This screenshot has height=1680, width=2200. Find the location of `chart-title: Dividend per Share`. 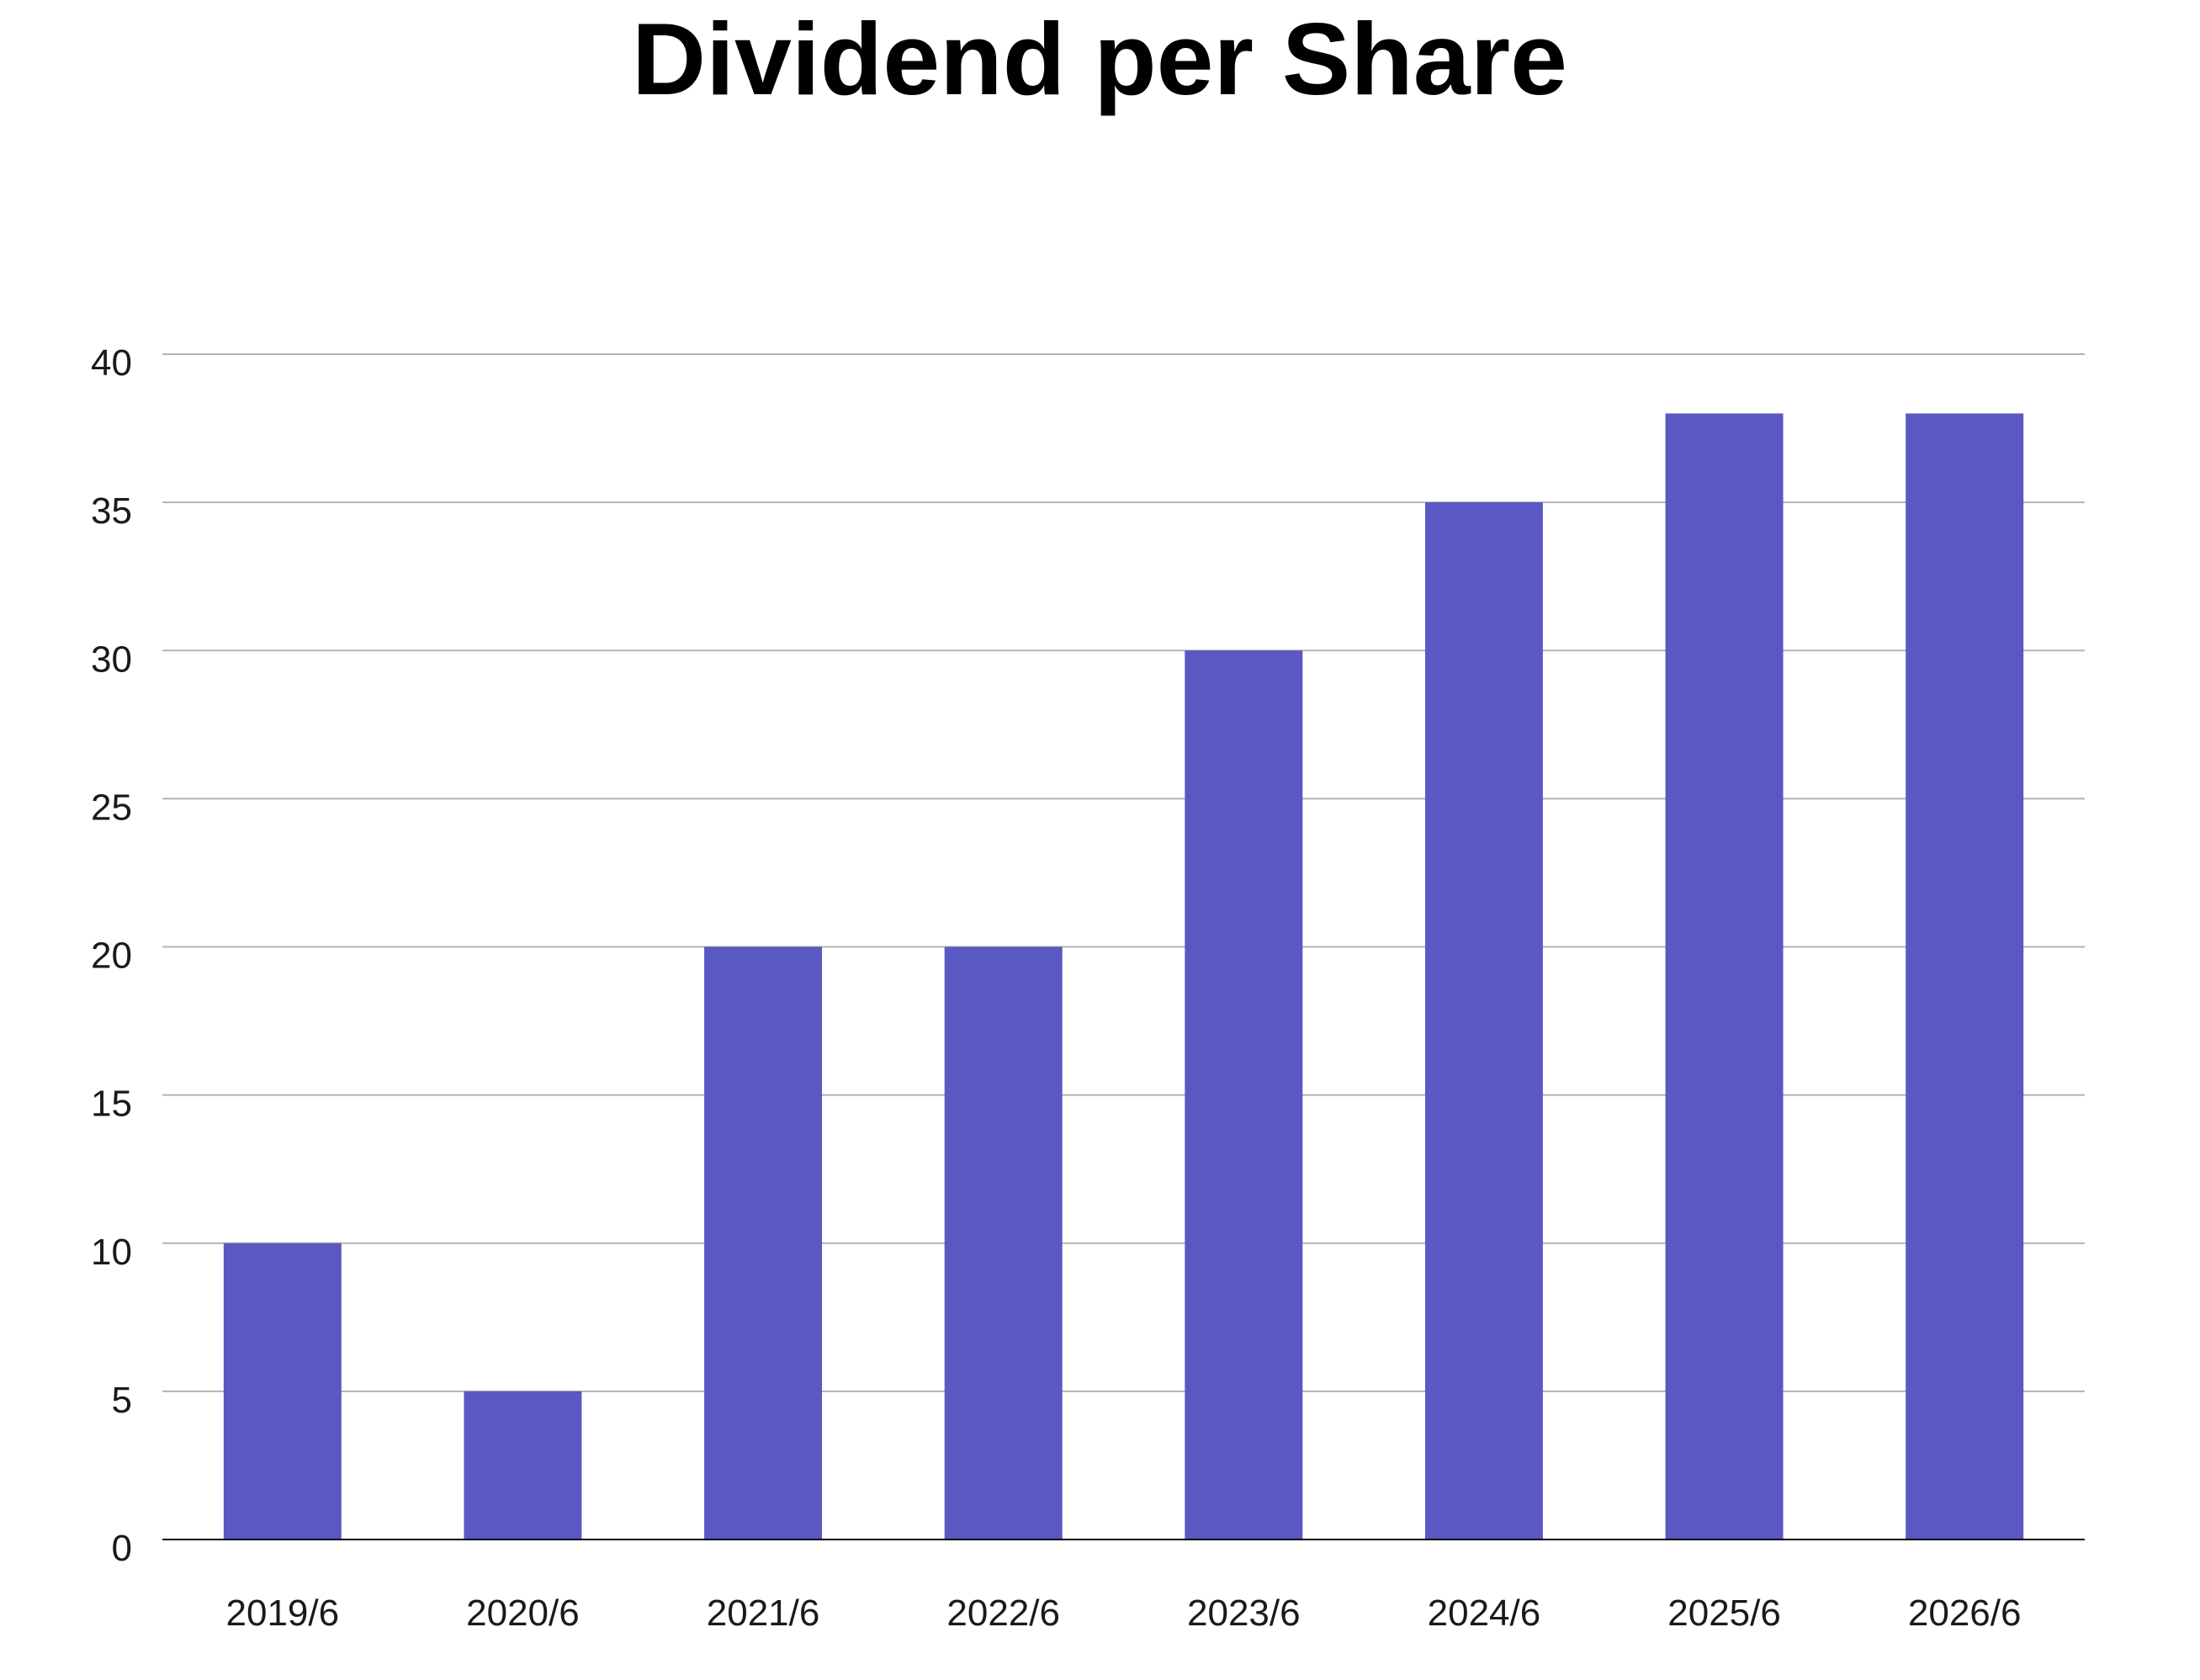

chart-title: Dividend per Share is located at coordinates (1099, 59).